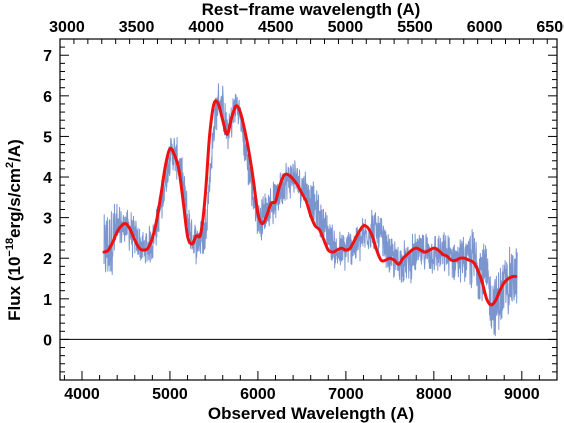  I want to click on y-tick-label: 1, so click(47, 300).